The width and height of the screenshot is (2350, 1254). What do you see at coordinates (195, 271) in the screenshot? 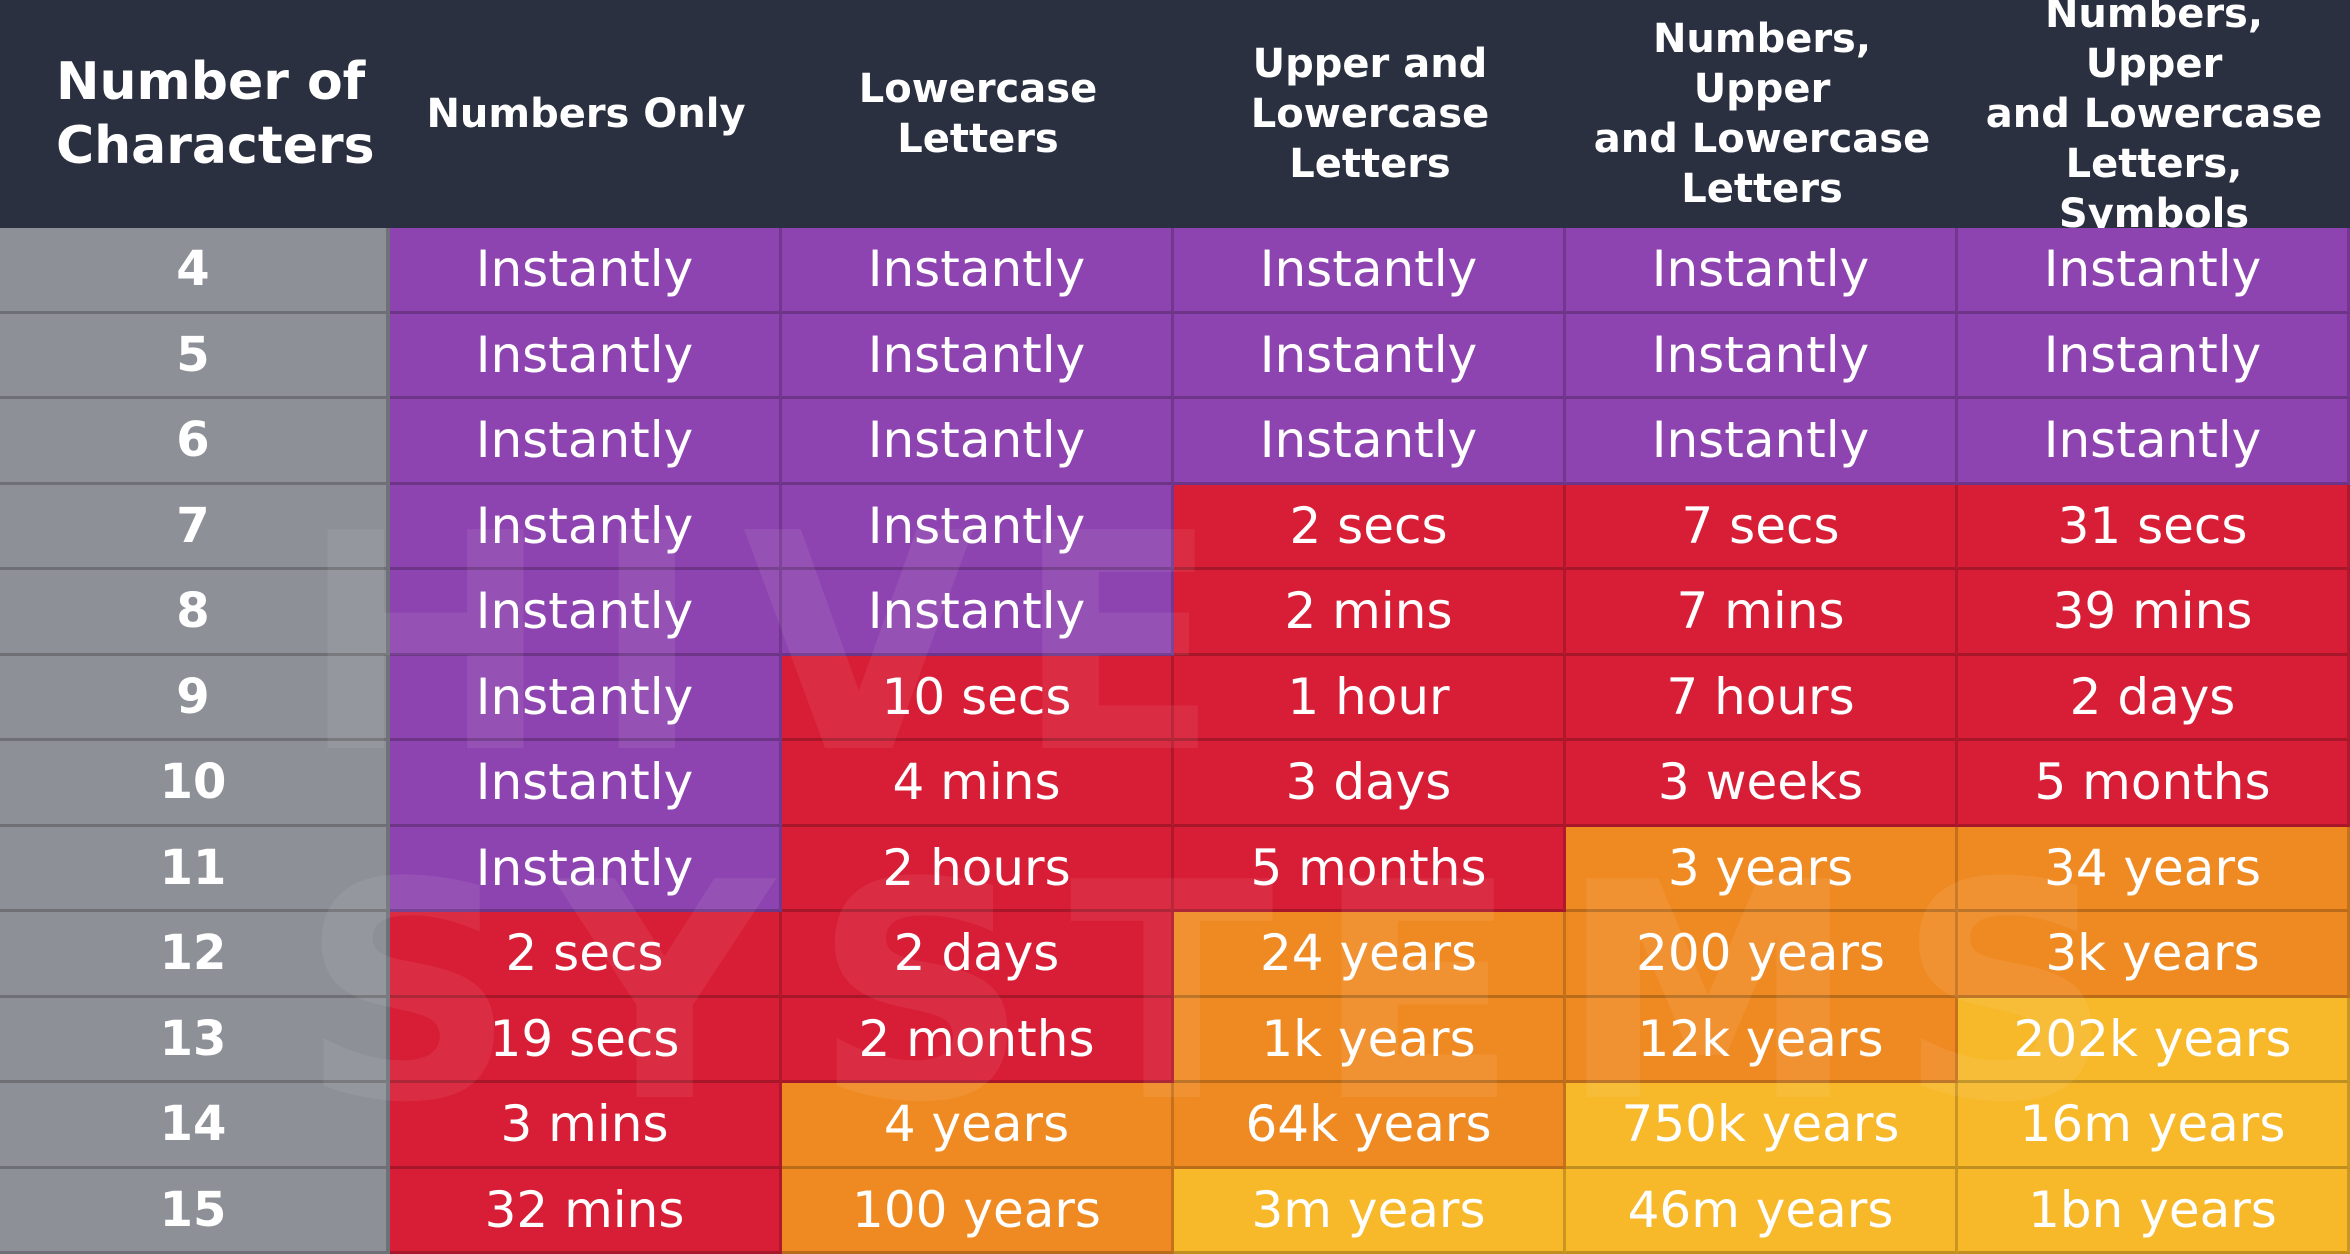
I see `row-label: 4` at bounding box center [195, 271].